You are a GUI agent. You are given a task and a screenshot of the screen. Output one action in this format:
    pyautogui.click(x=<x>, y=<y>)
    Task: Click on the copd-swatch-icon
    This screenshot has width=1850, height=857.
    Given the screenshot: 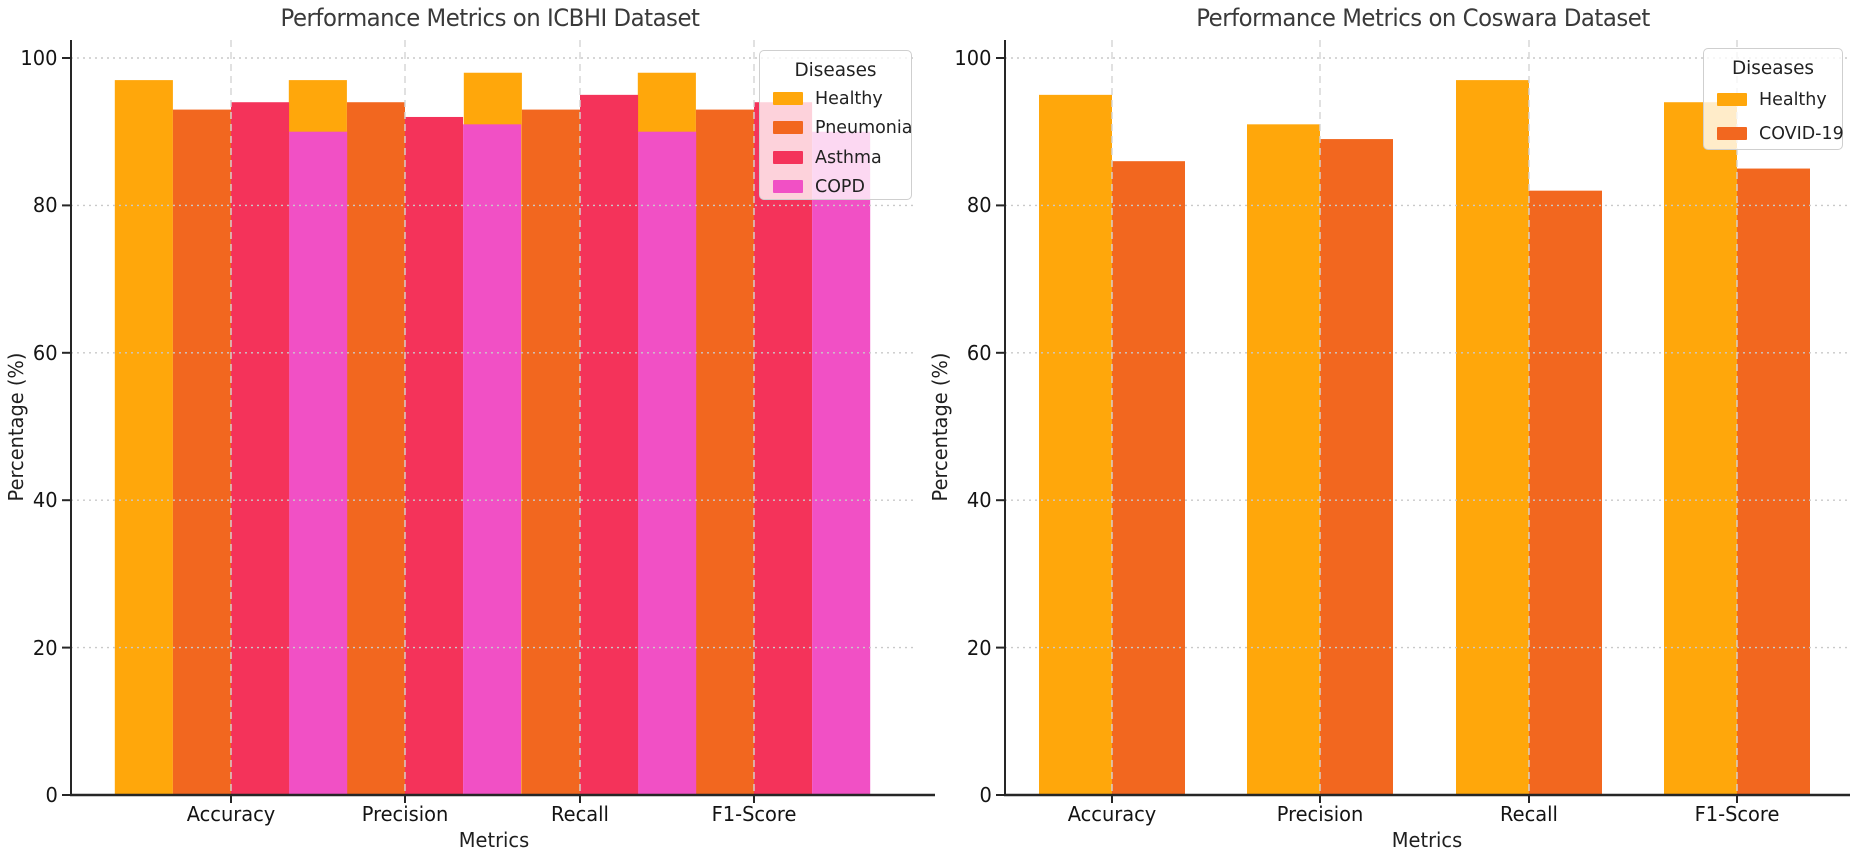 What is the action you would take?
    pyautogui.click(x=788, y=186)
    